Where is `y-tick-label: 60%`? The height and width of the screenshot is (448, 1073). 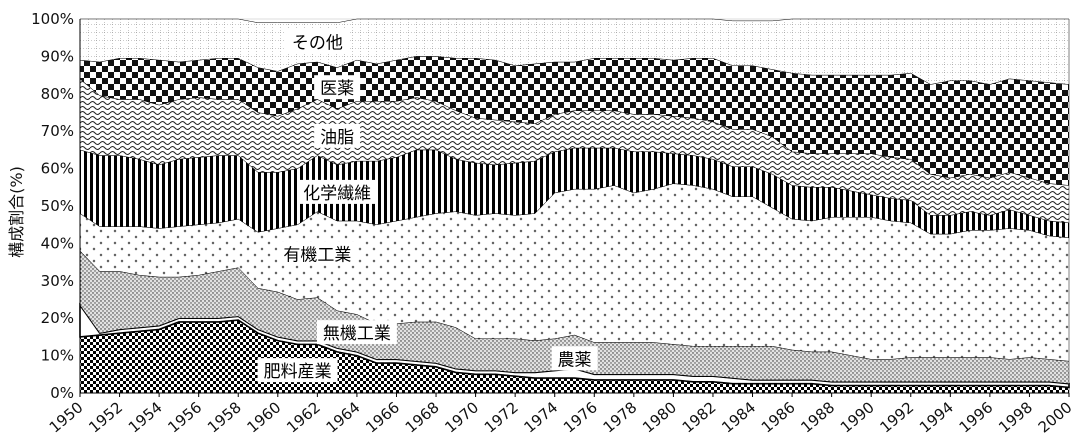
y-tick-label: 60% is located at coordinates (57, 169).